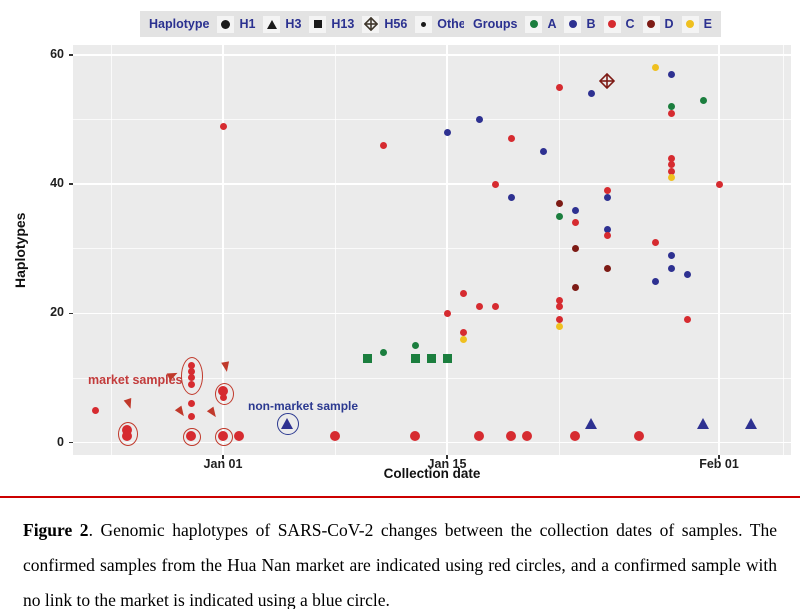 Image resolution: width=800 pixels, height=609 pixels. Describe the element at coordinates (580, 24) in the screenshot. I see `legend-item: B` at that location.